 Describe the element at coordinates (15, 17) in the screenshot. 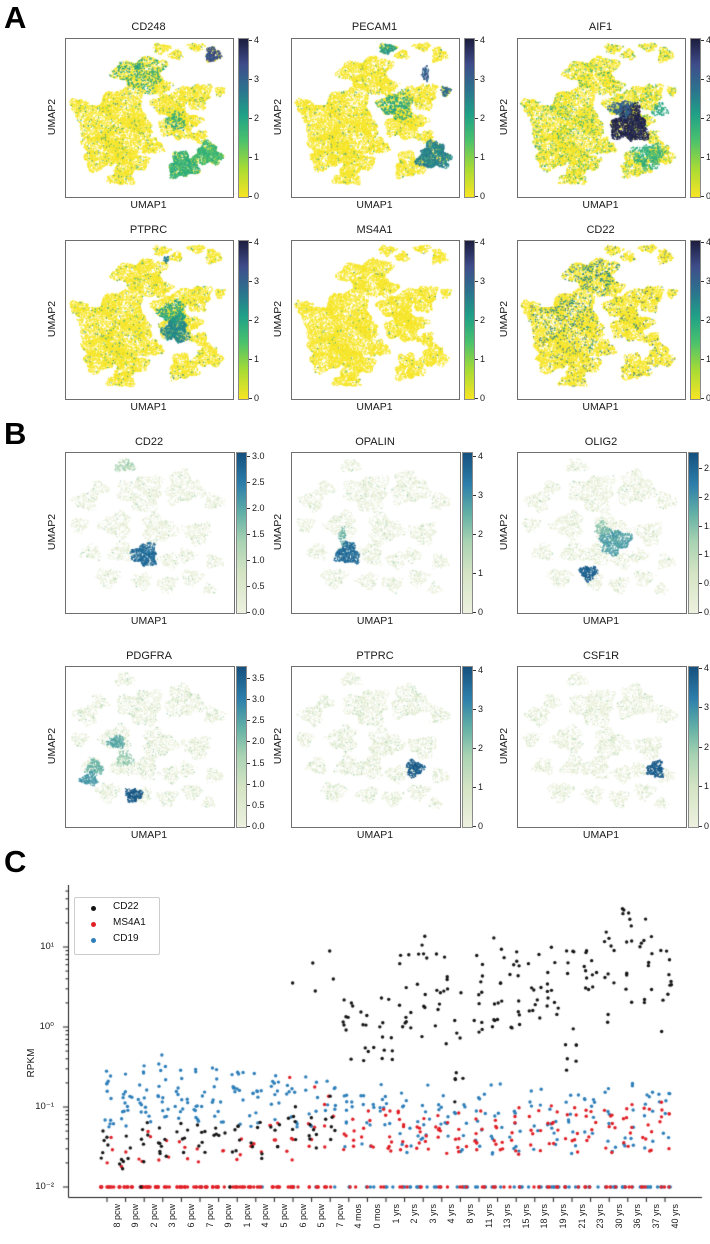

I see `panel-a-label: A` at that location.